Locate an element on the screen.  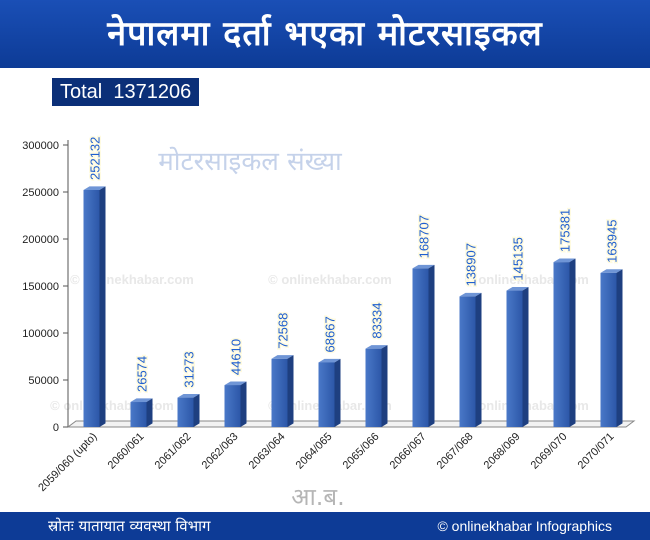
x-tick-label: 2068/069 is located at coordinates (502, 451).